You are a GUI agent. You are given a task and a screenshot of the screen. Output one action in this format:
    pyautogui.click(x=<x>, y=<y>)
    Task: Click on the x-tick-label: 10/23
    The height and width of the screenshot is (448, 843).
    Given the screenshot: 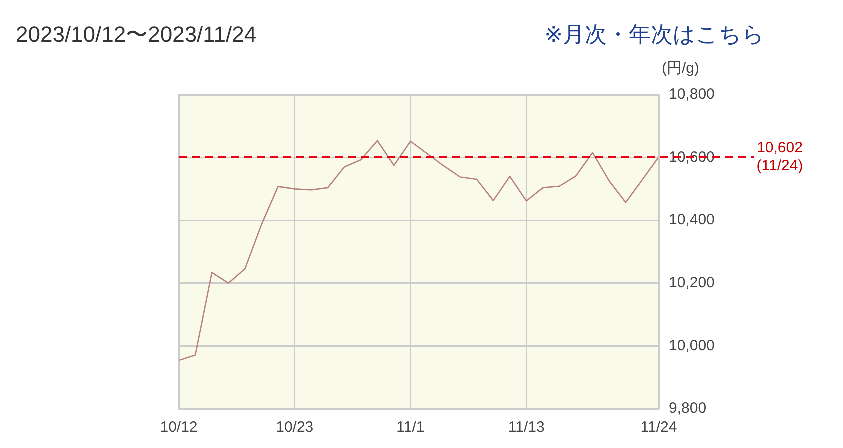 What is the action you would take?
    pyautogui.click(x=295, y=427)
    